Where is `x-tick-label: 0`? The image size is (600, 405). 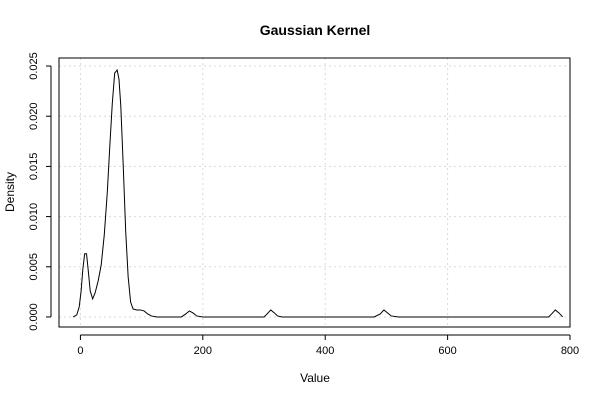 x-tick-label: 0 is located at coordinates (80, 351).